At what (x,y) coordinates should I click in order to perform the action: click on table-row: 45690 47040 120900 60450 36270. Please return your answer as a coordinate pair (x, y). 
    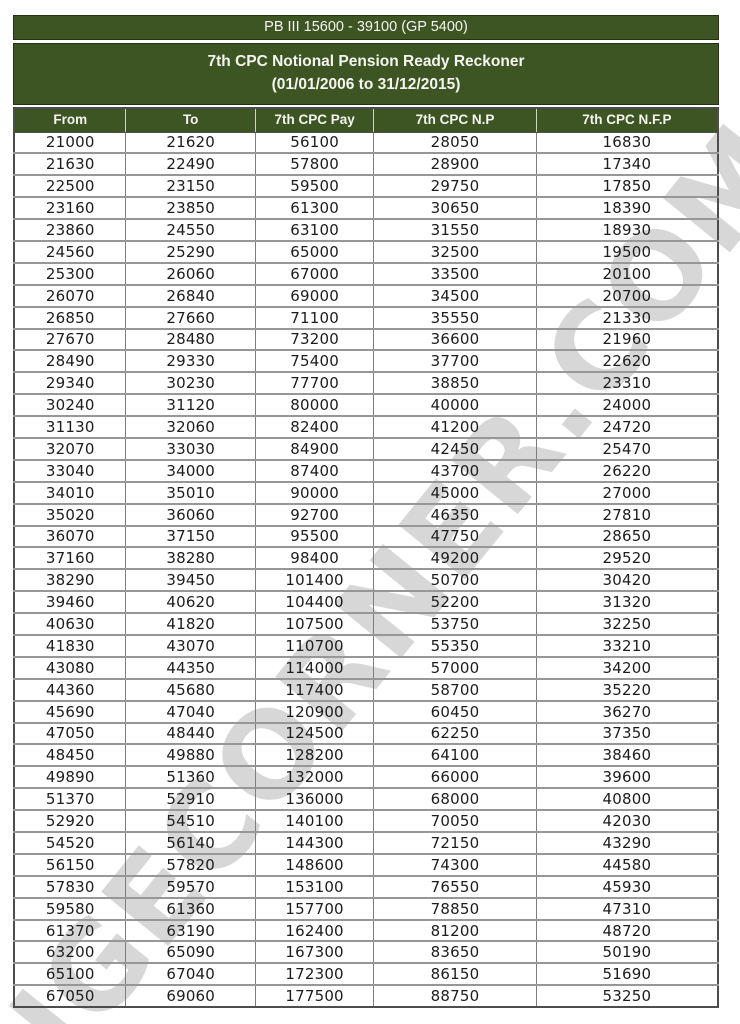
    Looking at the image, I should click on (366, 711).